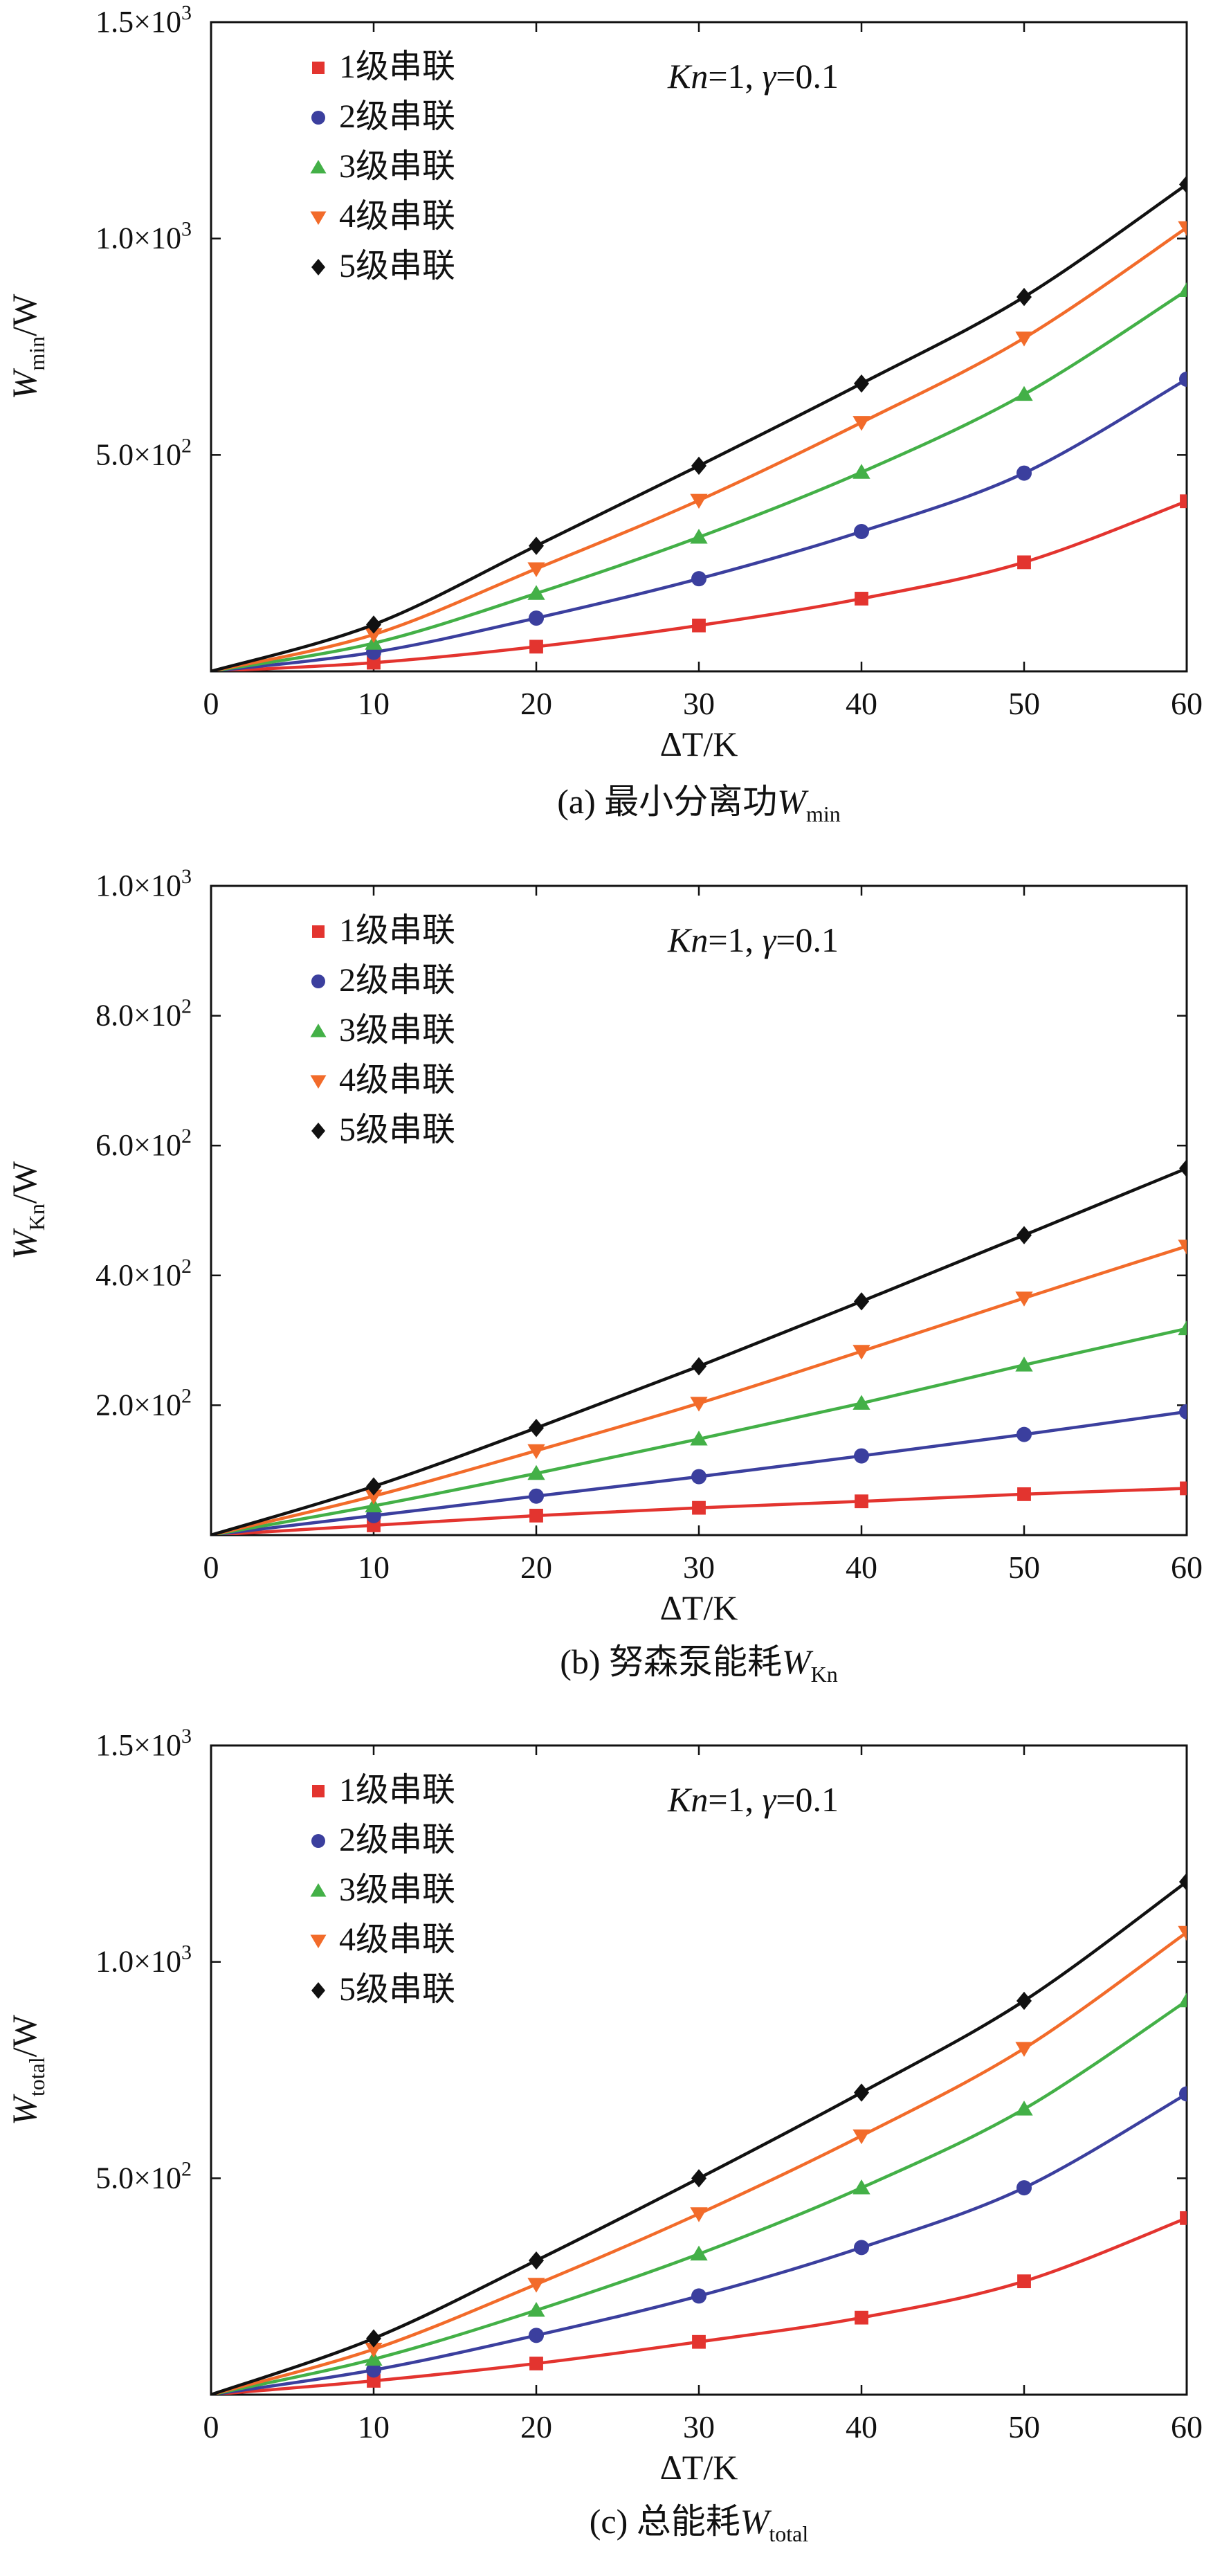 The image size is (1222, 2576). I want to click on series-1-line, so click(699, 2305).